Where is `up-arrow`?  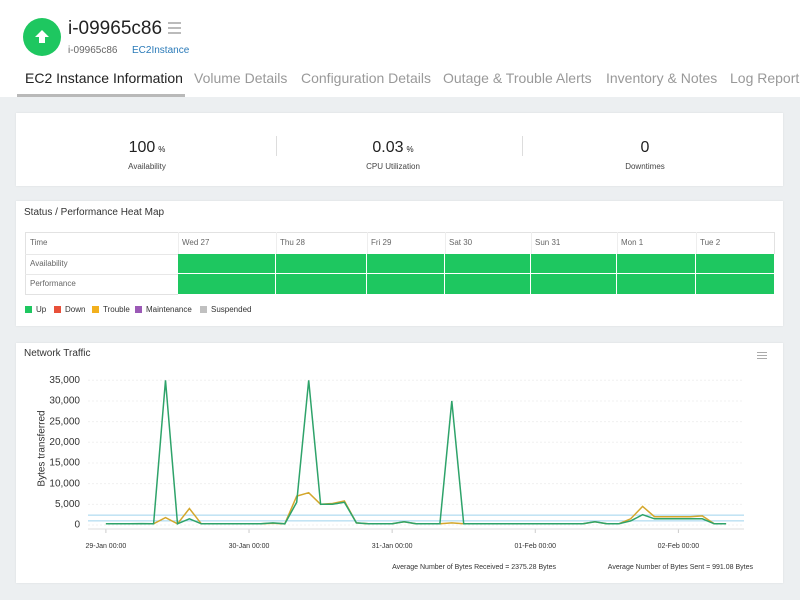
up-arrow is located at coordinates (42, 36).